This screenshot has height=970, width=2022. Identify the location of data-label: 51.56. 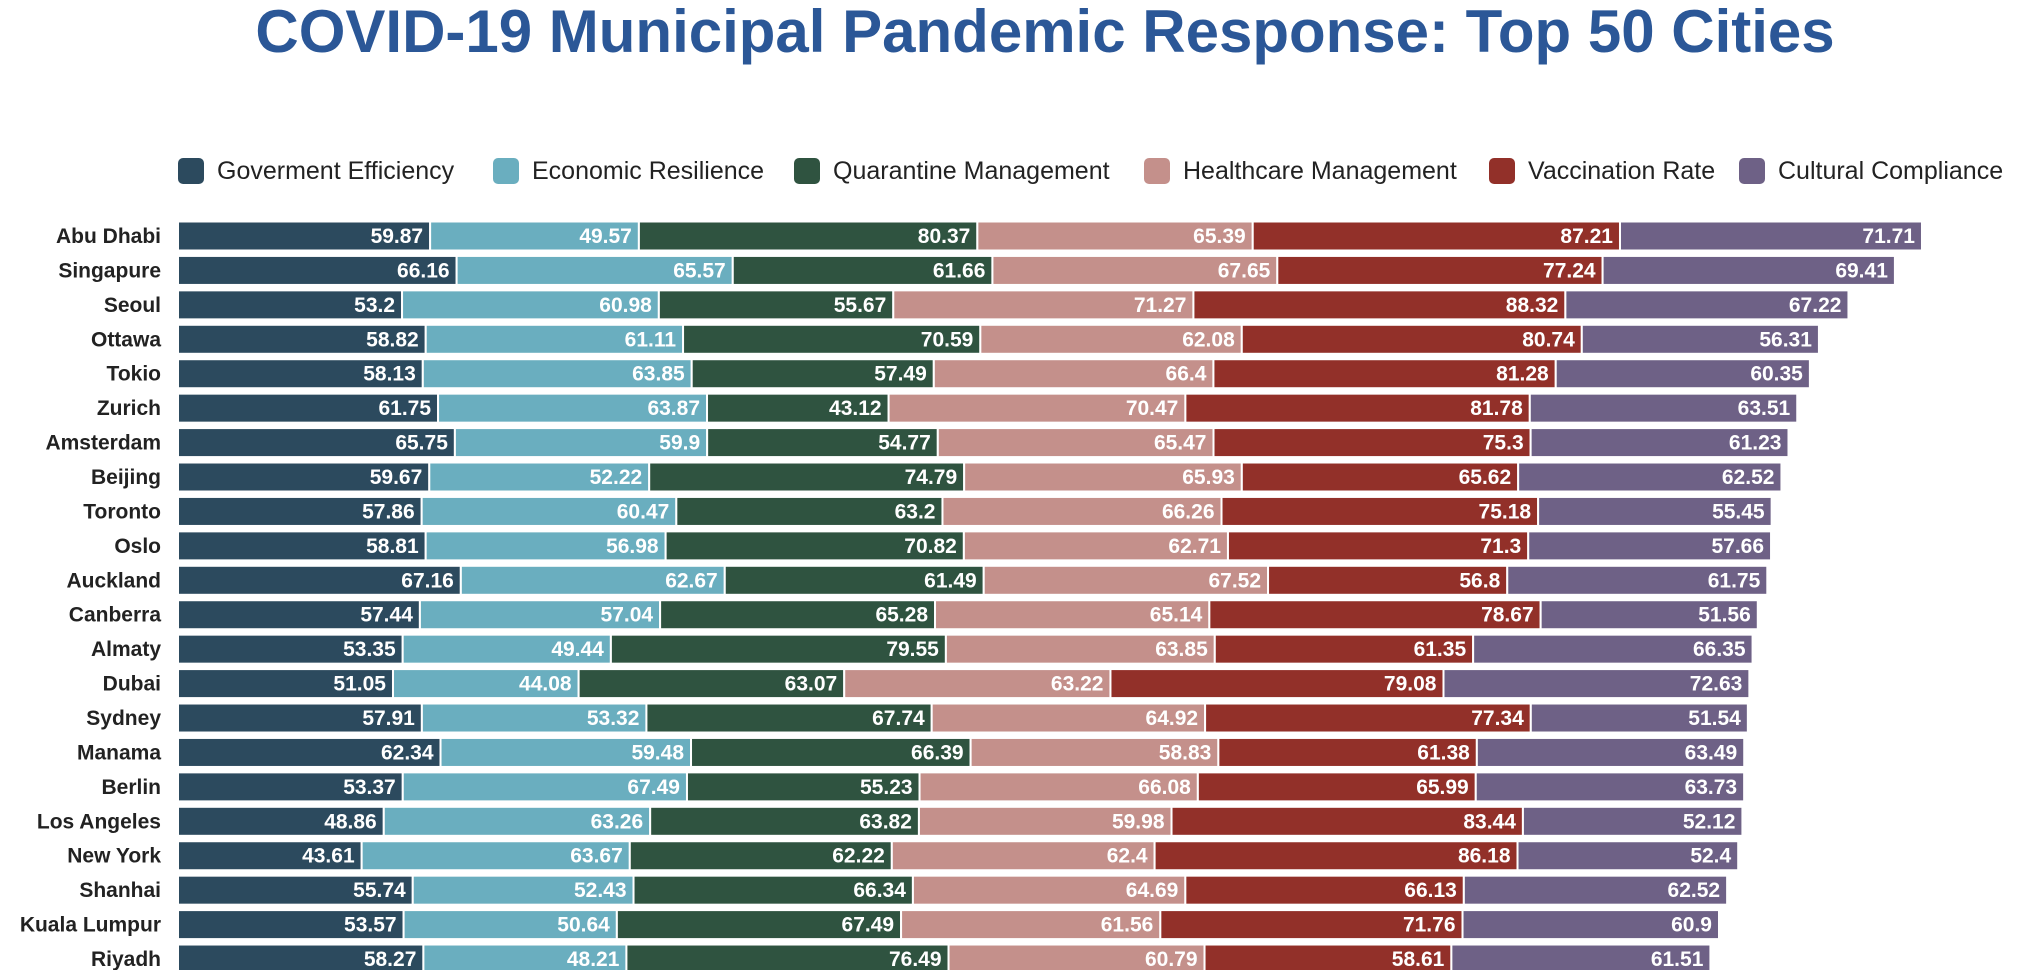
(1724, 615).